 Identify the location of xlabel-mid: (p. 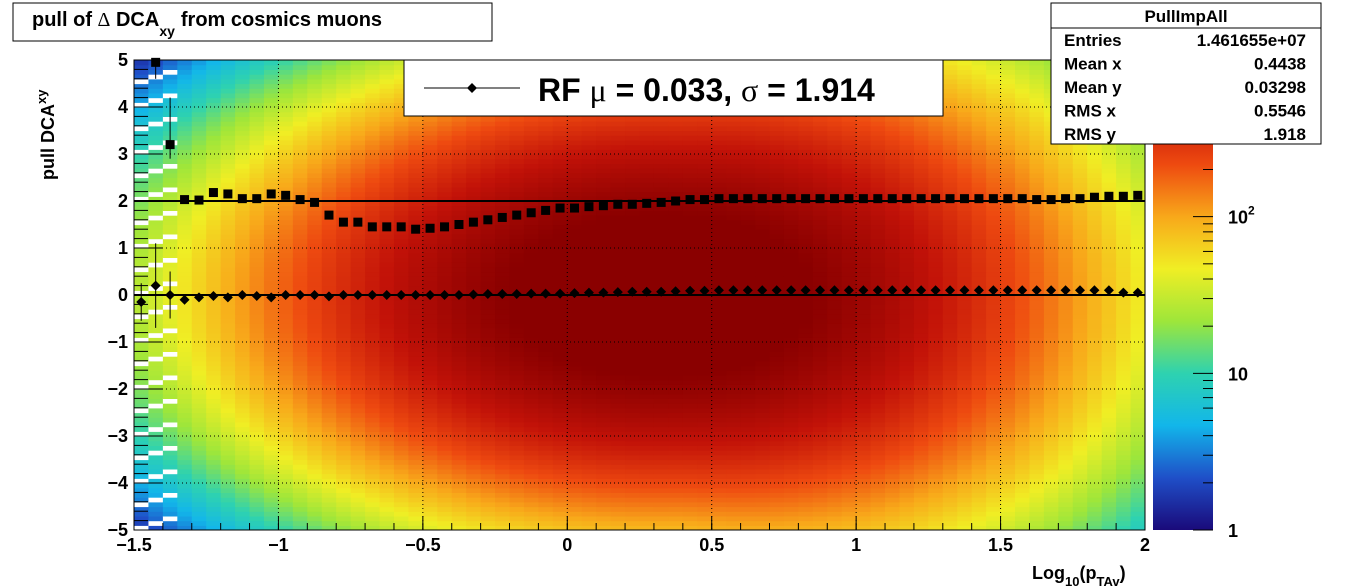
(1087, 573).